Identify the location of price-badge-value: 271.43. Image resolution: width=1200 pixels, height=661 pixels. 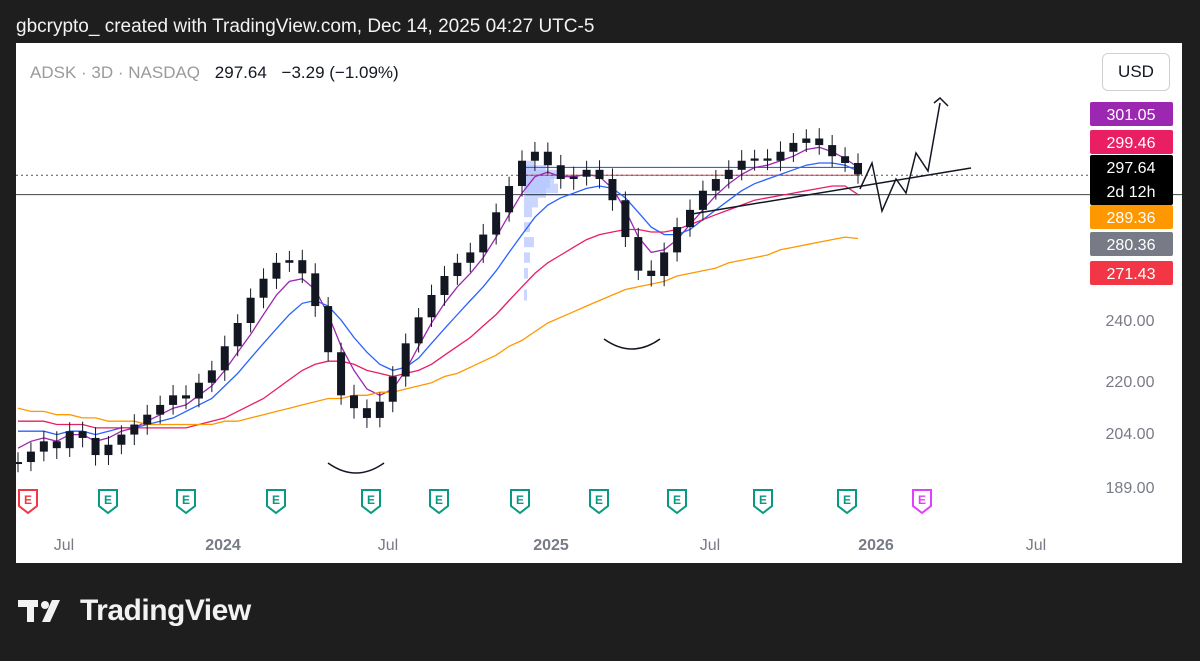
(1131, 274).